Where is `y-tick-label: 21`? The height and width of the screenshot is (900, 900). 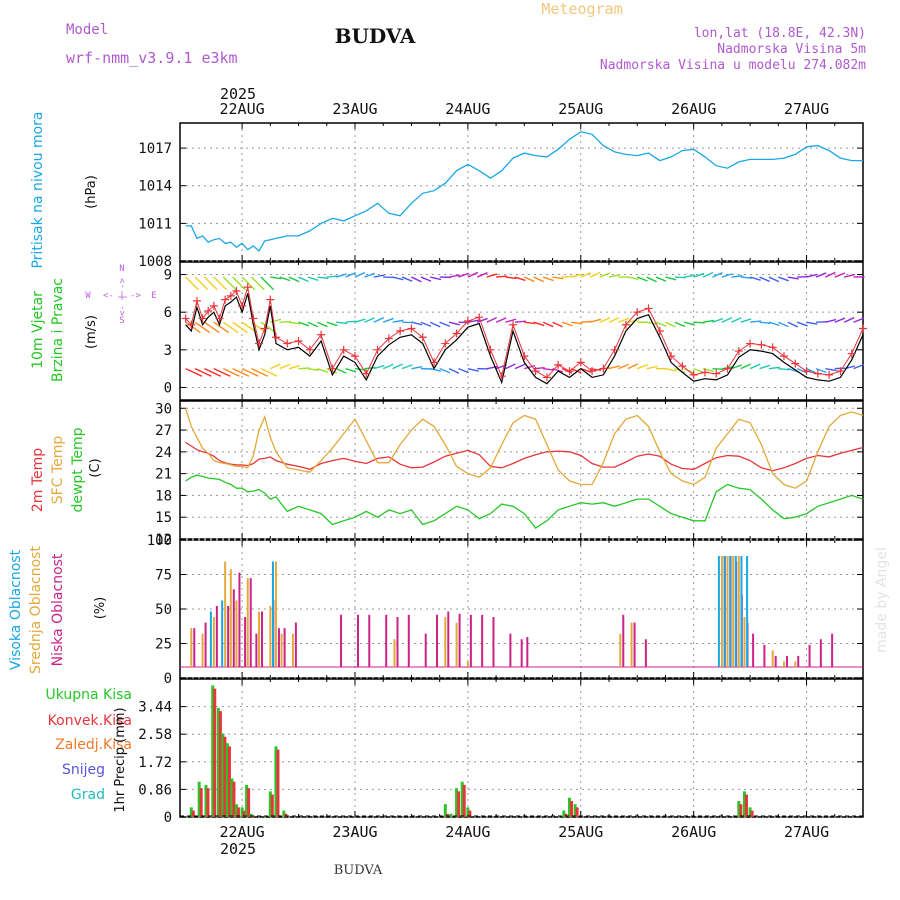 y-tick-label: 21 is located at coordinates (163, 475).